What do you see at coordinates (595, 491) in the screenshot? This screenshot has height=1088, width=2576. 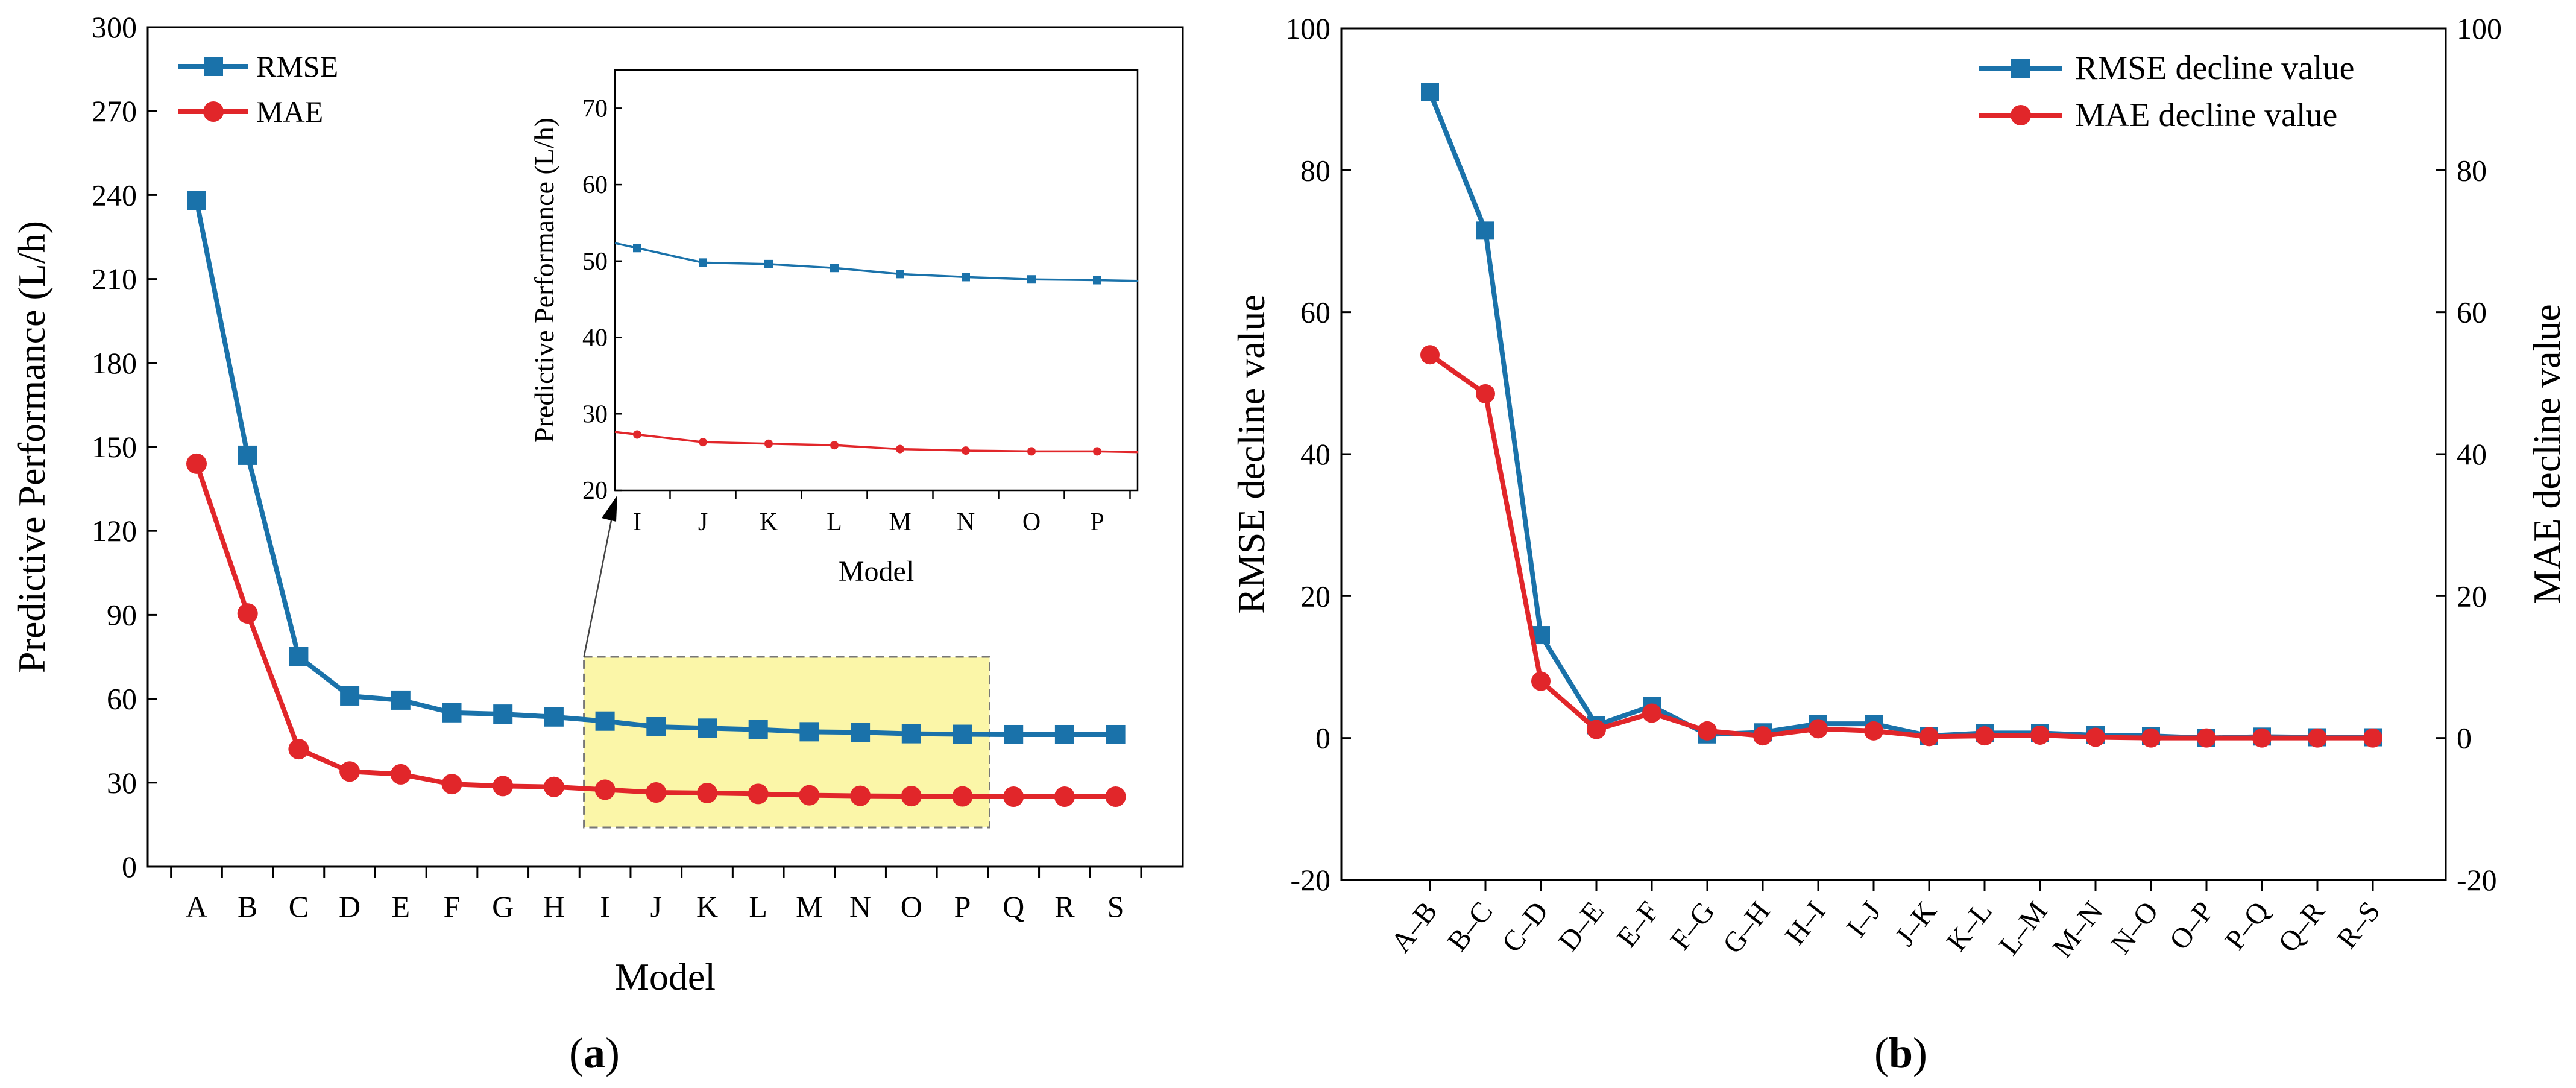 I see `inset-y-tick-label: 20` at bounding box center [595, 491].